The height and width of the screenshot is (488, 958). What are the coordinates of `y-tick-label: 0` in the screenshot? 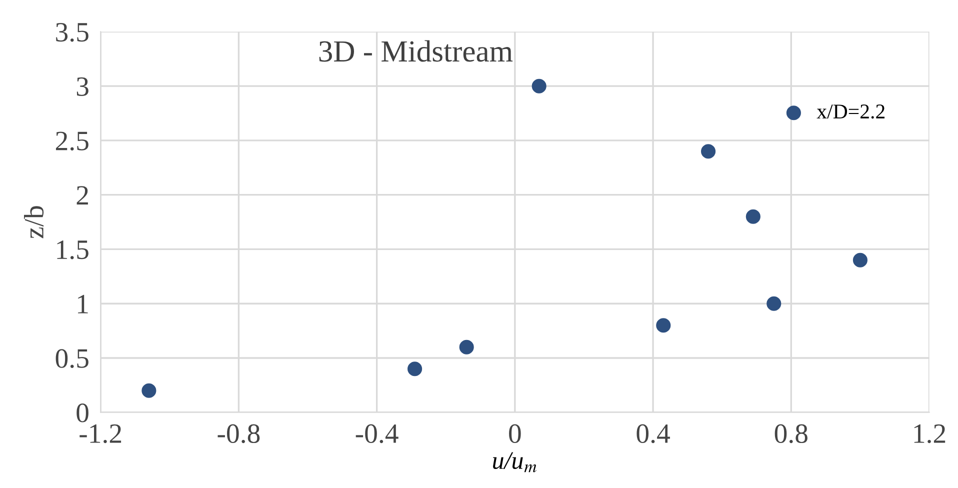 It's located at (82, 413).